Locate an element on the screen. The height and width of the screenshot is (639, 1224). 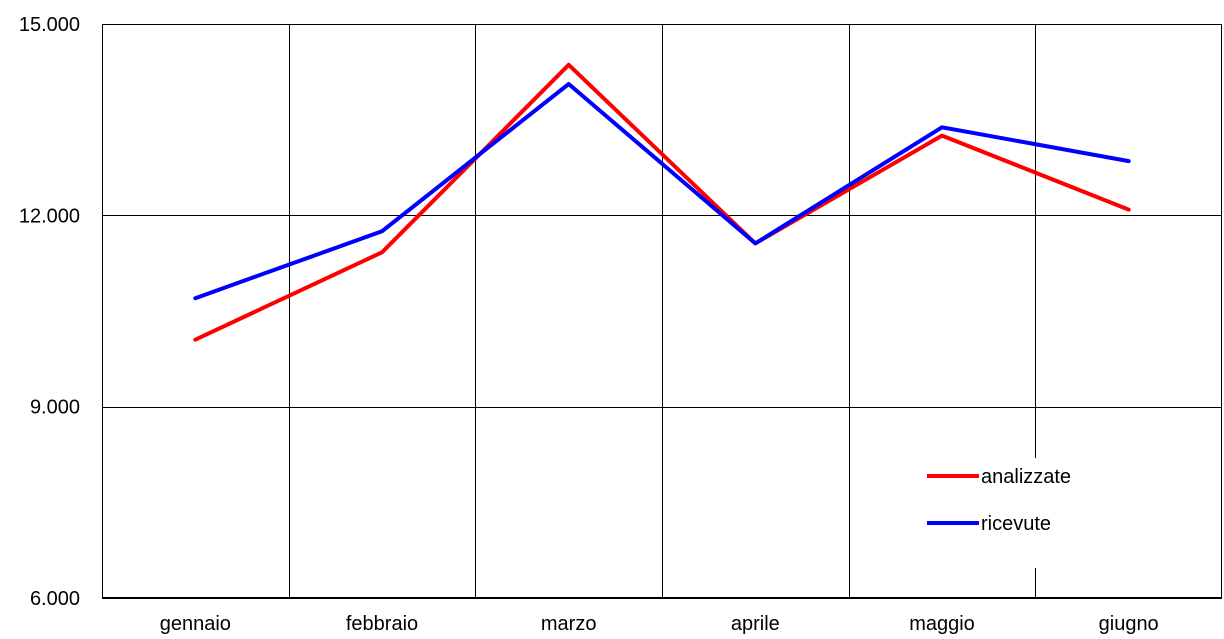
y-tick-label: 9.000 is located at coordinates (55, 408).